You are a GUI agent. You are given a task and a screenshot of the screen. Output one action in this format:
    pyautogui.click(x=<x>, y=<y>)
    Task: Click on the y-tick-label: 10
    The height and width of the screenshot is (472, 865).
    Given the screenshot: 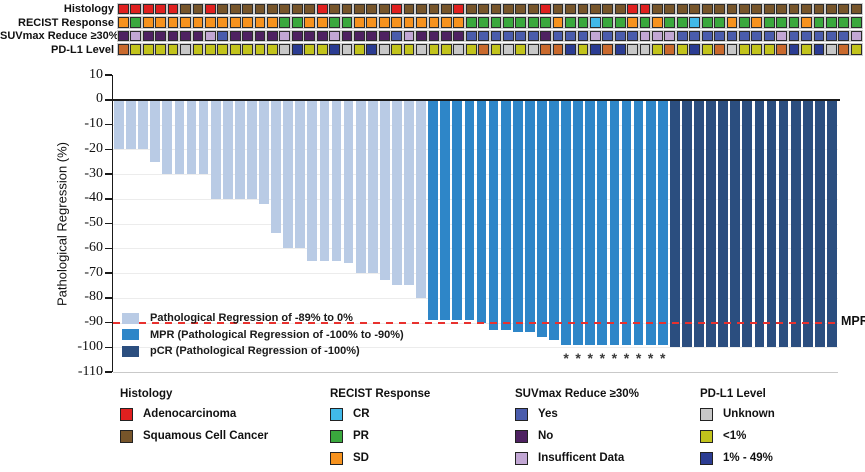 What is the action you would take?
    pyautogui.click(x=96, y=74)
    